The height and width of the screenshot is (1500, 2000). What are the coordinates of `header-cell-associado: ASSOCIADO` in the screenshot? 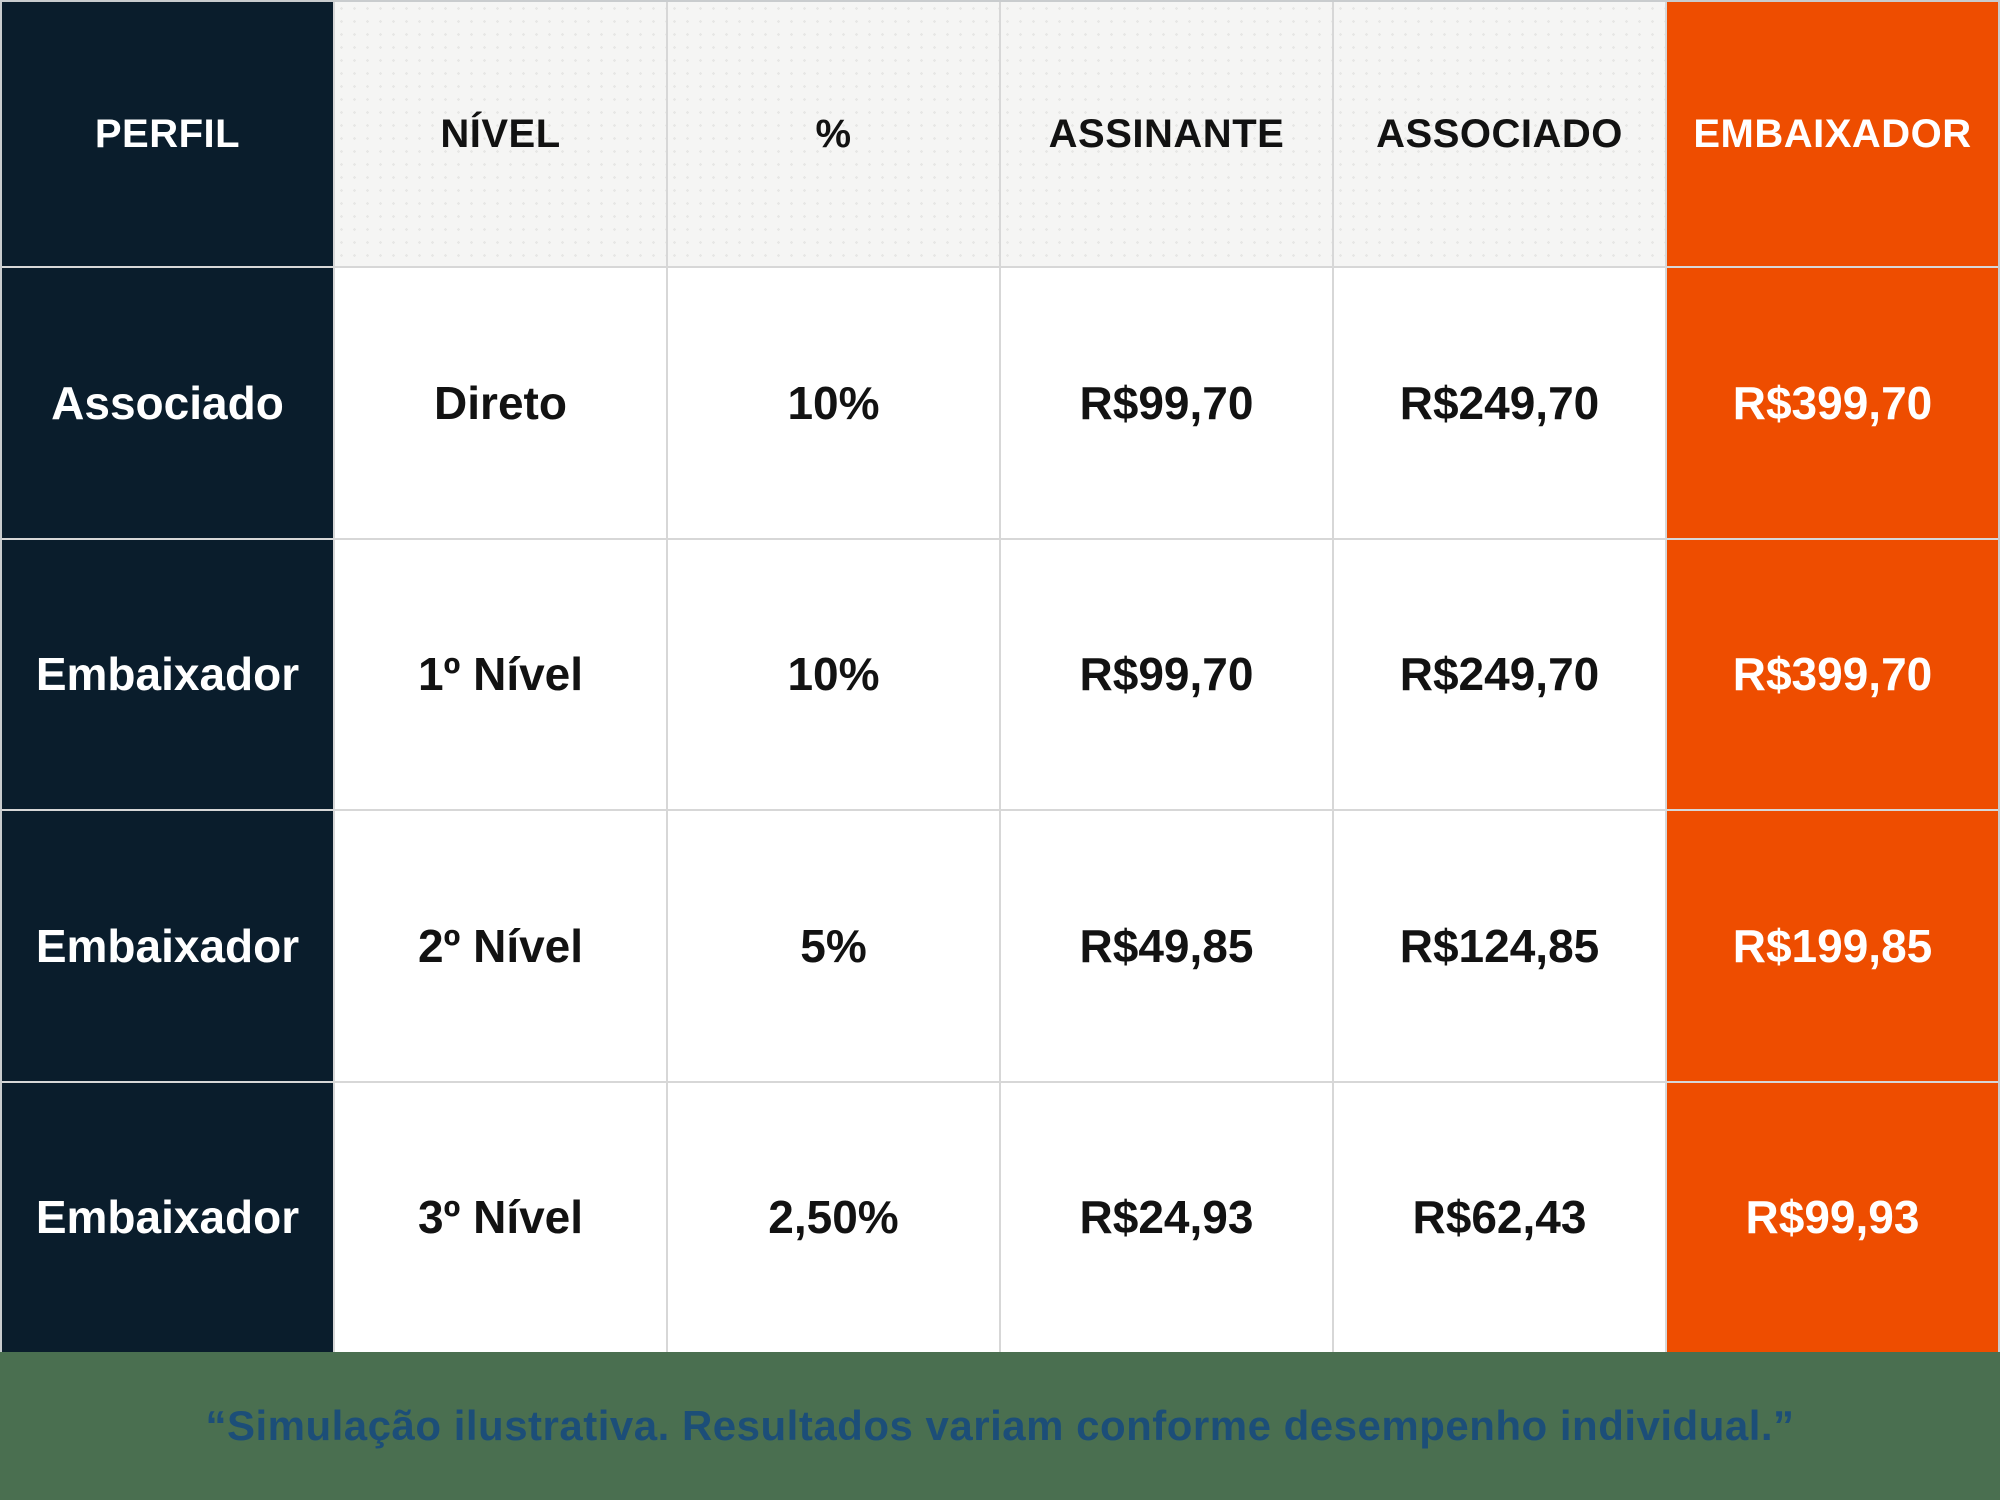 It's located at (1499, 134).